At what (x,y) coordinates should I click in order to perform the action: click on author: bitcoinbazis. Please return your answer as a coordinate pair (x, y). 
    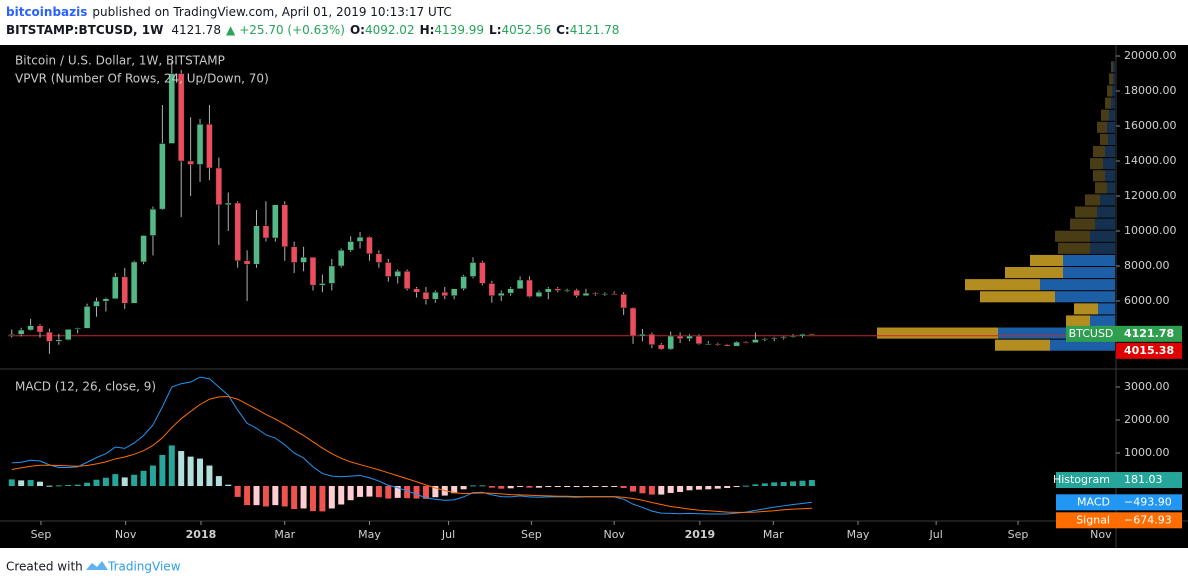
    Looking at the image, I should click on (46, 12).